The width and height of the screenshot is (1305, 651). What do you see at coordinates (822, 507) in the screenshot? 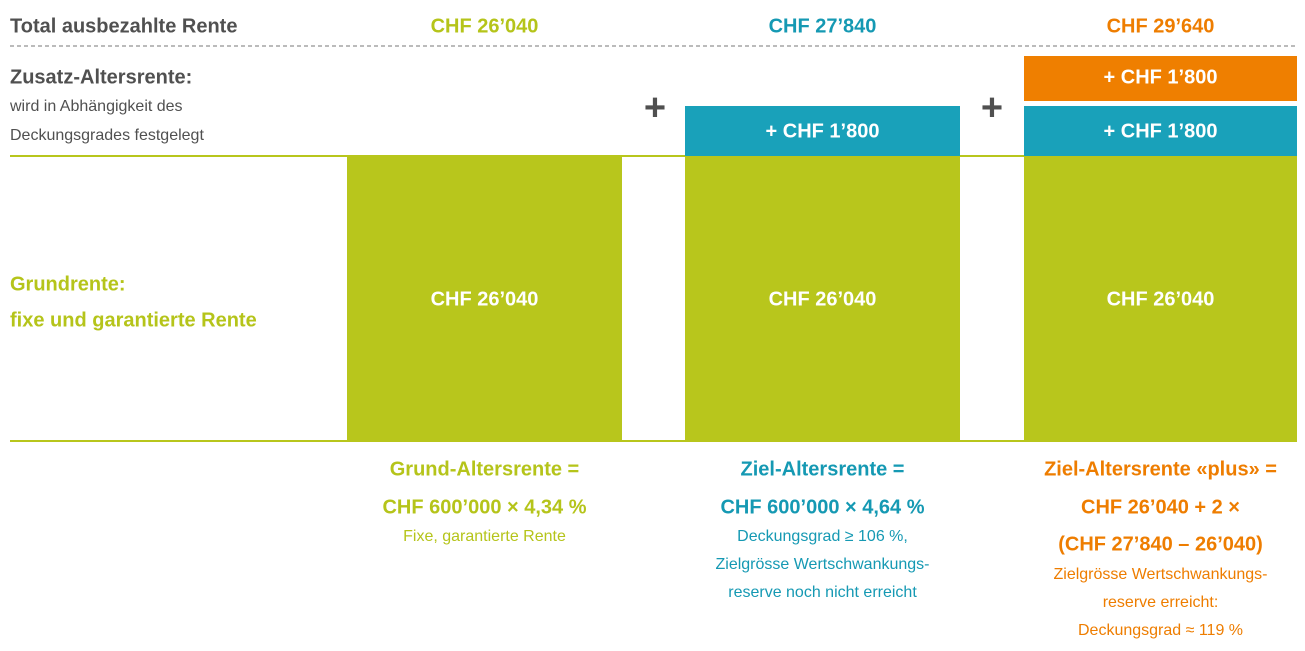
I see `caption: CHF 600’000 × 4,64 %` at bounding box center [822, 507].